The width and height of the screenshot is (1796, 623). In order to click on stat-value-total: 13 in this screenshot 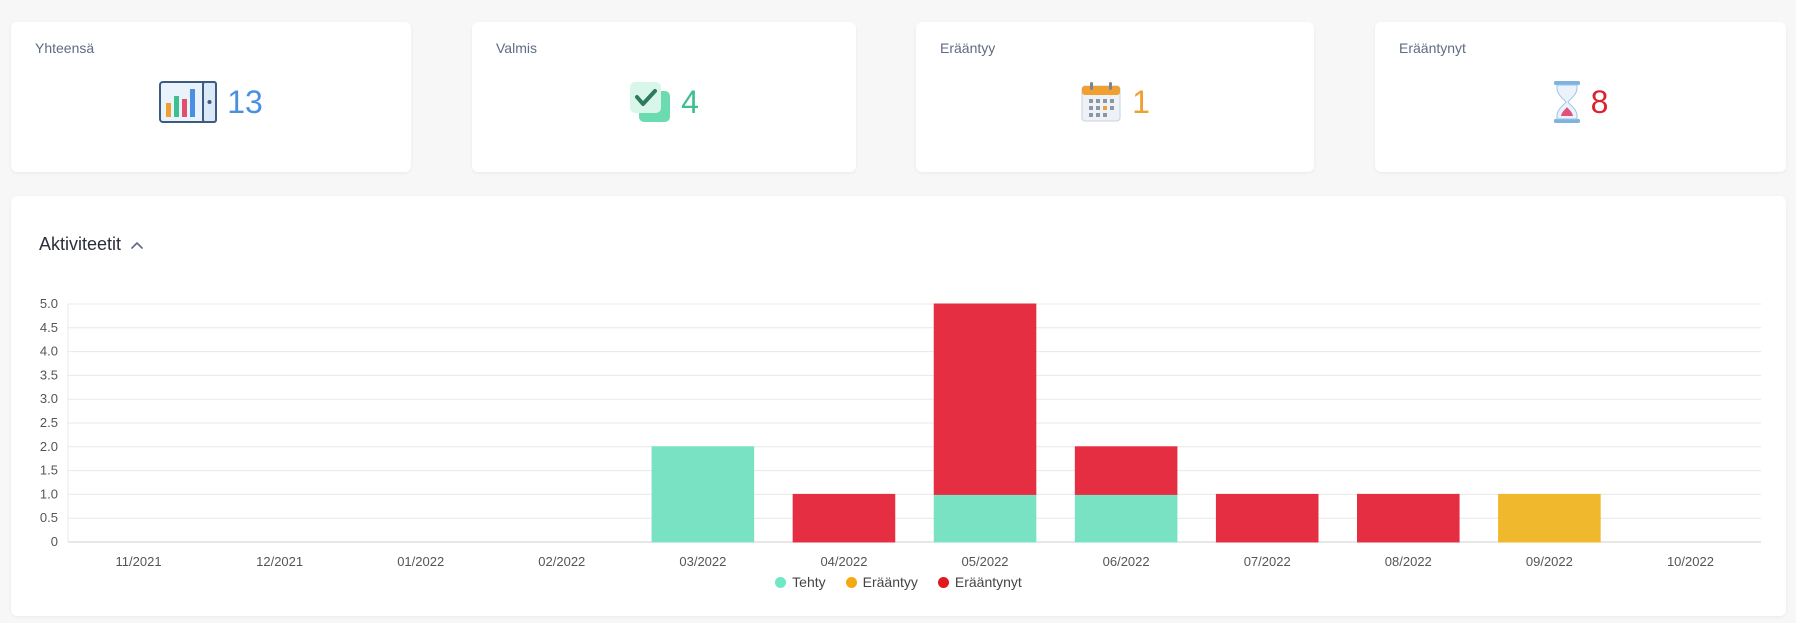, I will do `click(245, 102)`.